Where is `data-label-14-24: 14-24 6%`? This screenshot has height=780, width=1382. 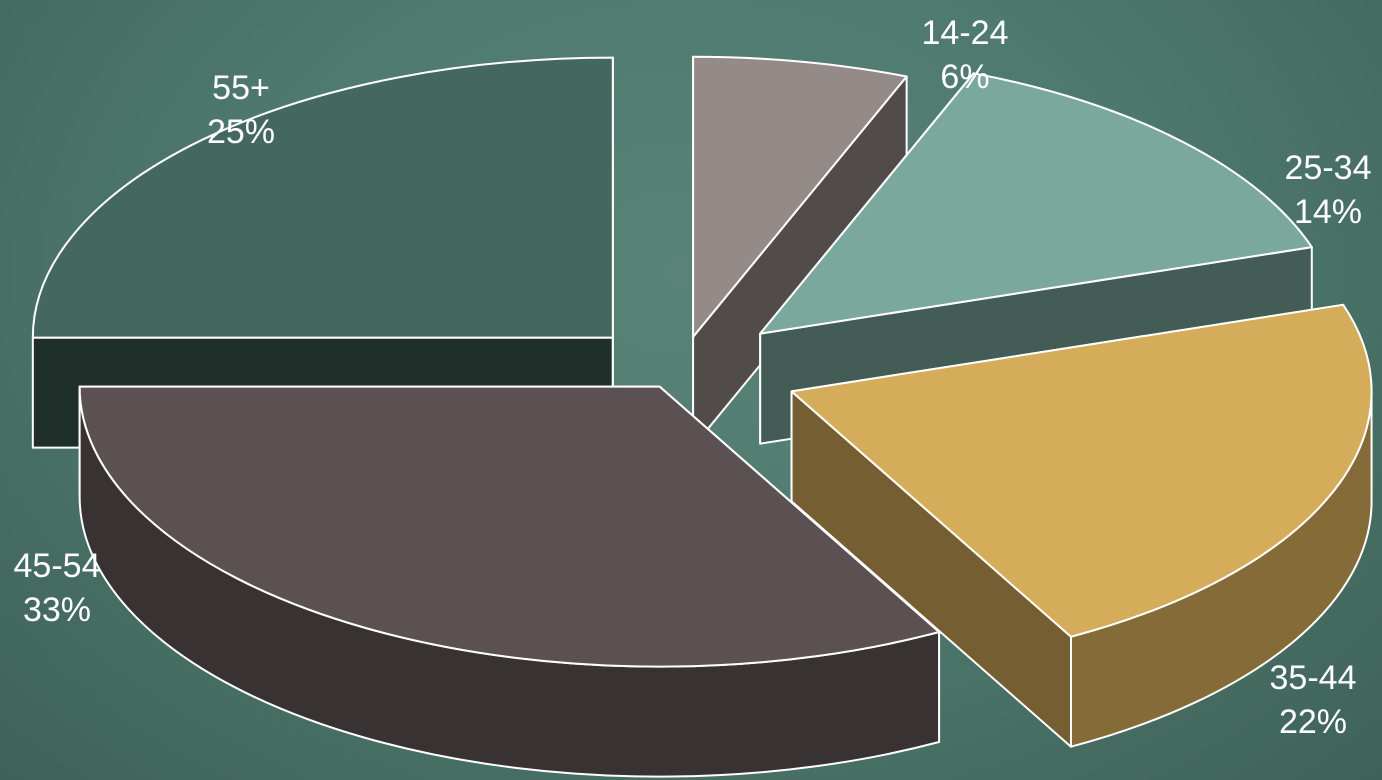
data-label-14-24: 14-24 6% is located at coordinates (965, 55).